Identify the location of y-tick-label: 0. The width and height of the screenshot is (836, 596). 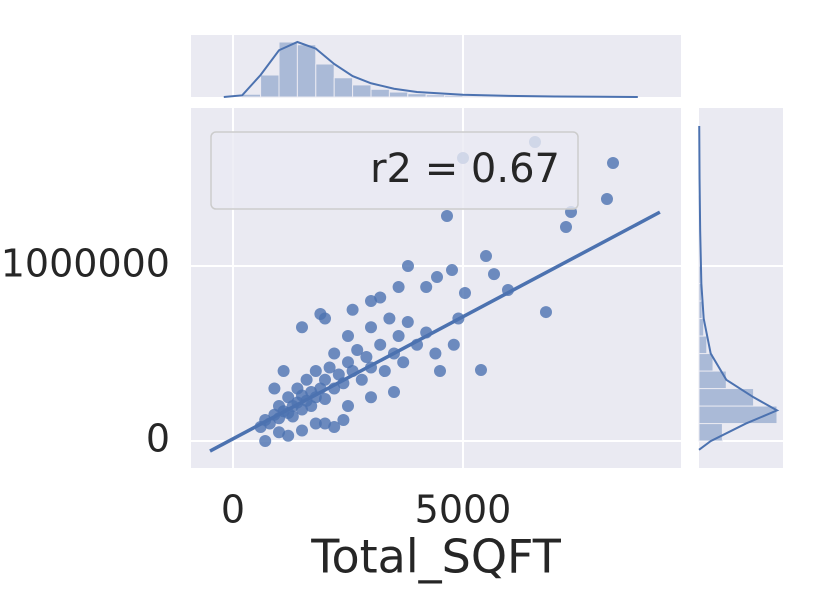
(158, 439).